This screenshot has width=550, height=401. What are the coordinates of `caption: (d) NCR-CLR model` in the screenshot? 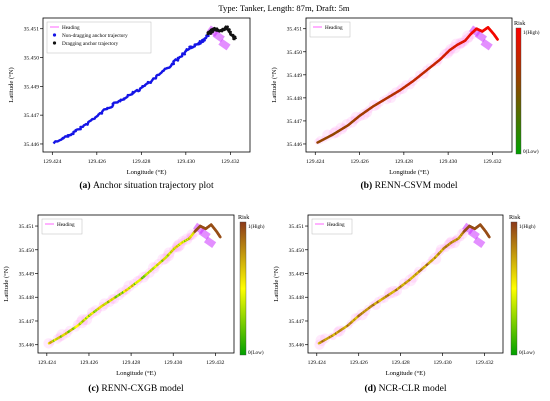 It's located at (405, 388).